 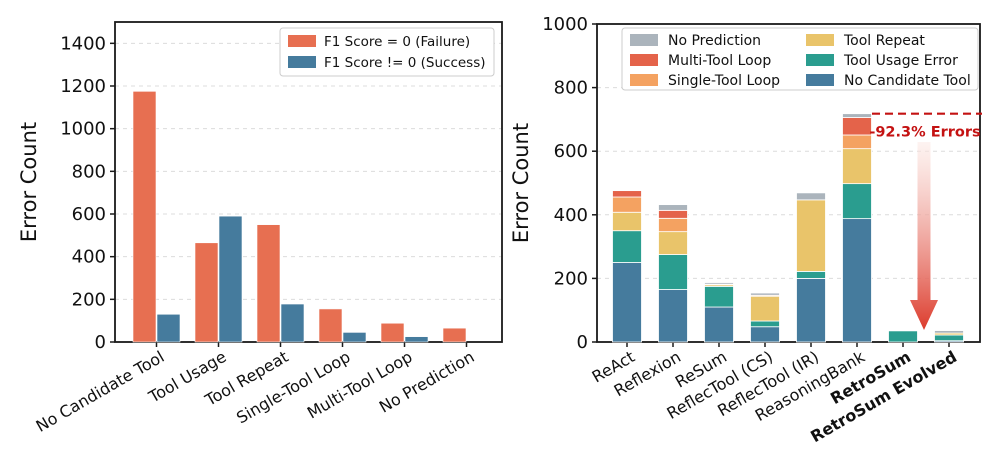 What do you see at coordinates (900, 61) in the screenshot?
I see `legend-label: Tool Usage Error` at bounding box center [900, 61].